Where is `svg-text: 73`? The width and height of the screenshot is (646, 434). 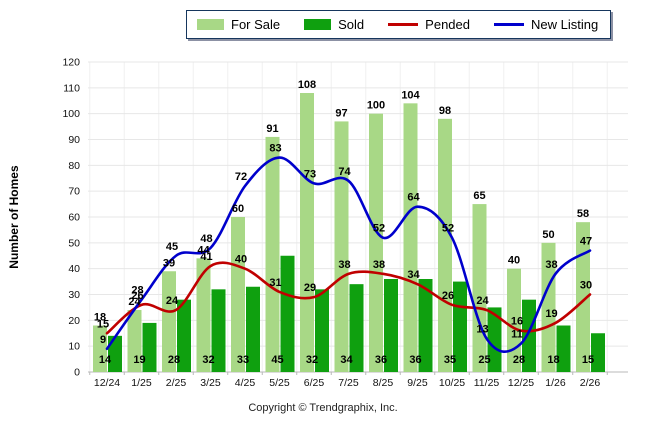
svg-text: 73 is located at coordinates (310, 174).